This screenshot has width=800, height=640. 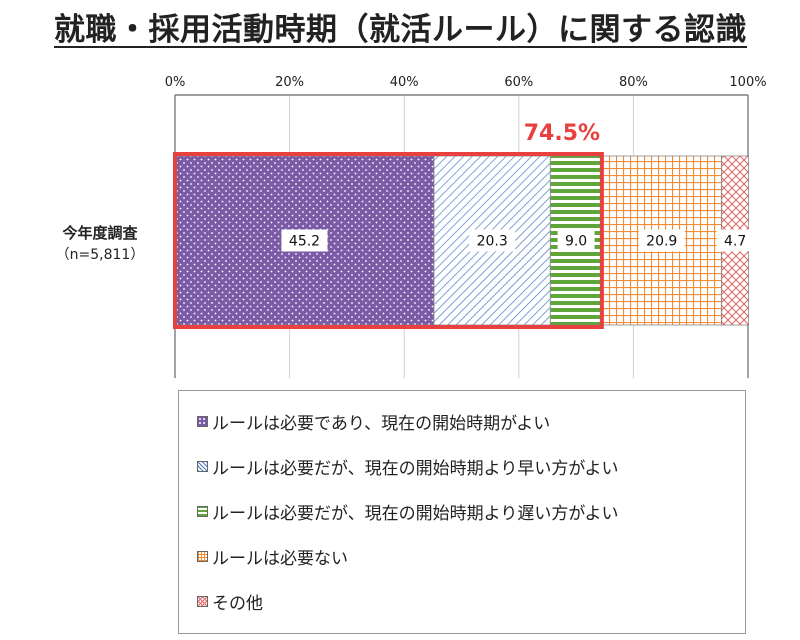 I want to click on legend-item: ルールは必要だが、現在の開始時期より早い方がよい, so click(x=462, y=466).